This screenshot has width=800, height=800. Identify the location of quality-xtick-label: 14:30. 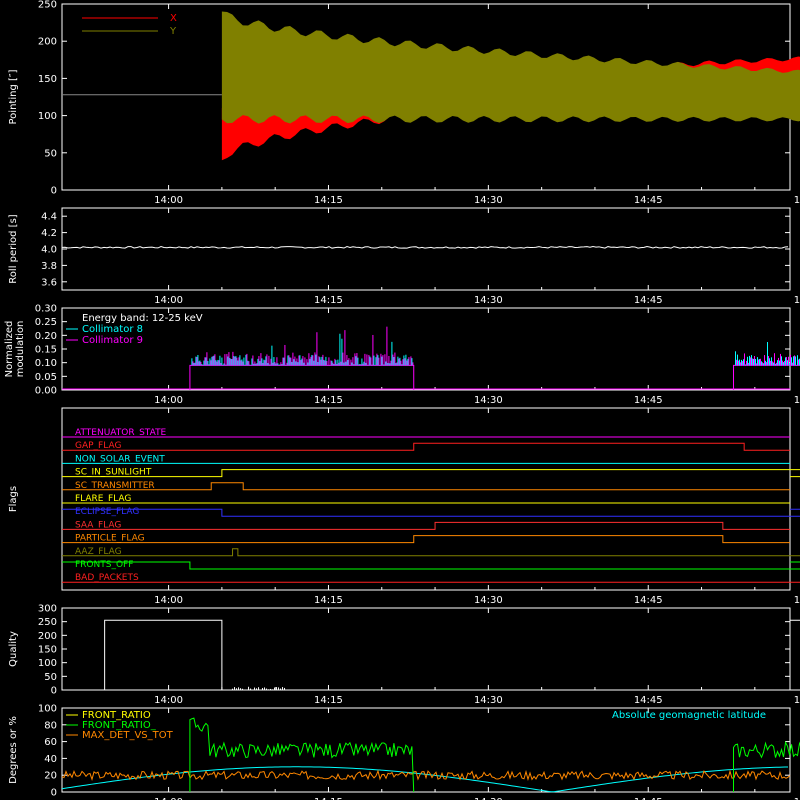
(488, 700).